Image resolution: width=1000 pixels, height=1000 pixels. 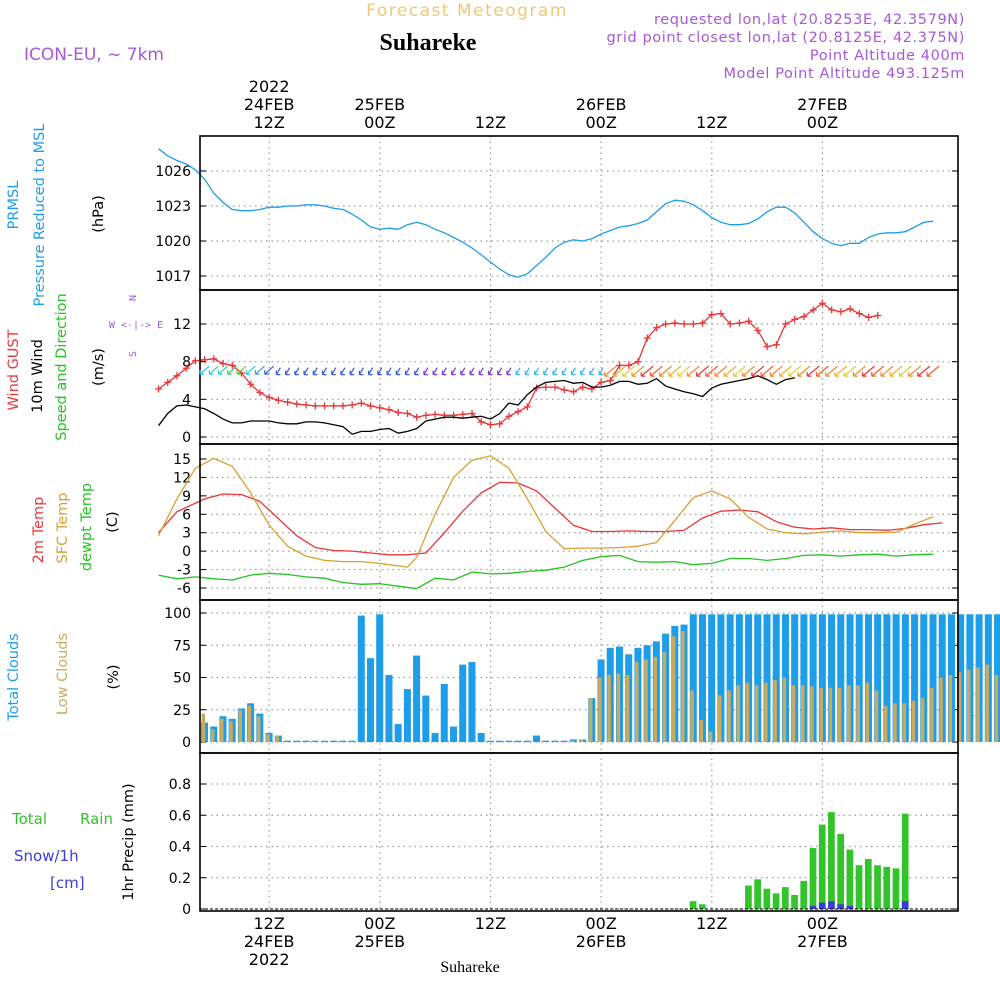 What do you see at coordinates (67, 883) in the screenshot?
I see `cm-label: [cm]` at bounding box center [67, 883].